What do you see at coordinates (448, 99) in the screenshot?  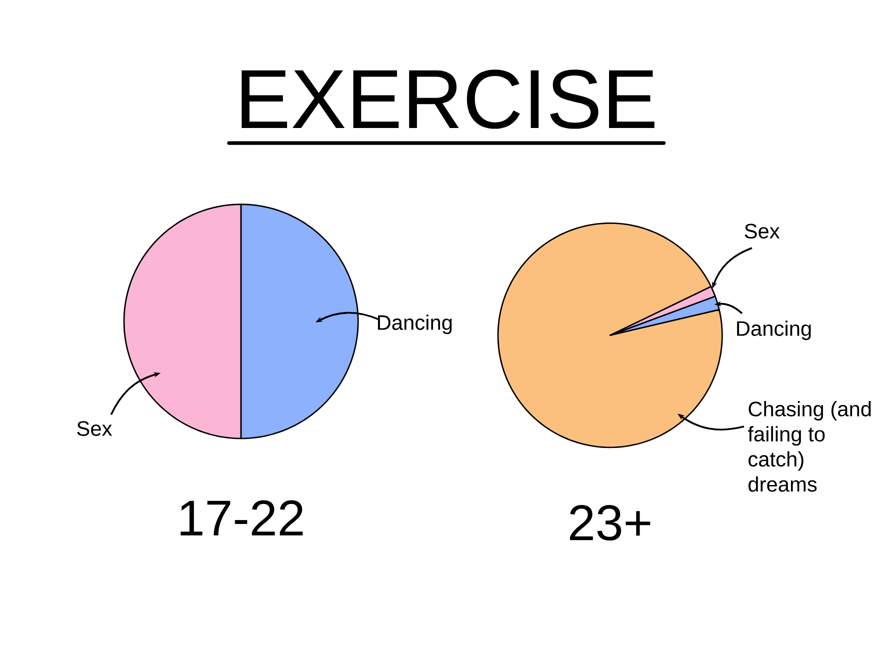 I see `text: EXERCISE` at bounding box center [448, 99].